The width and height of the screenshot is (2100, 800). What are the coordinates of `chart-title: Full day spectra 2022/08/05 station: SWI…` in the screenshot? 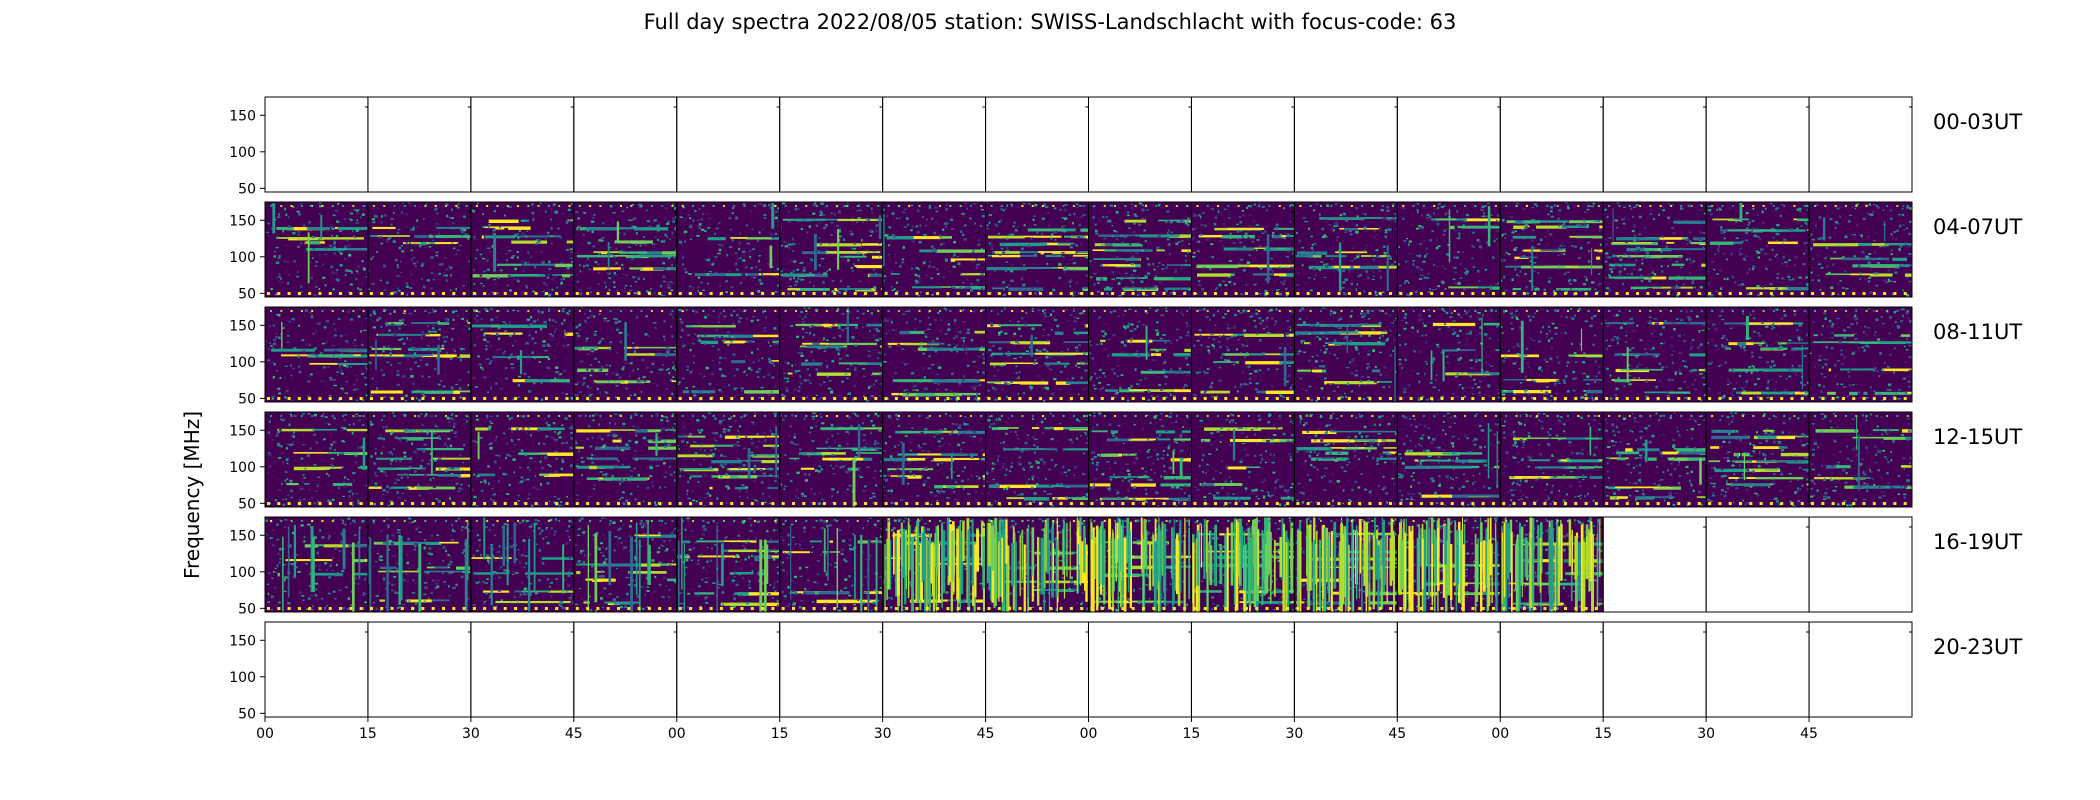 It's located at (1050, 22).